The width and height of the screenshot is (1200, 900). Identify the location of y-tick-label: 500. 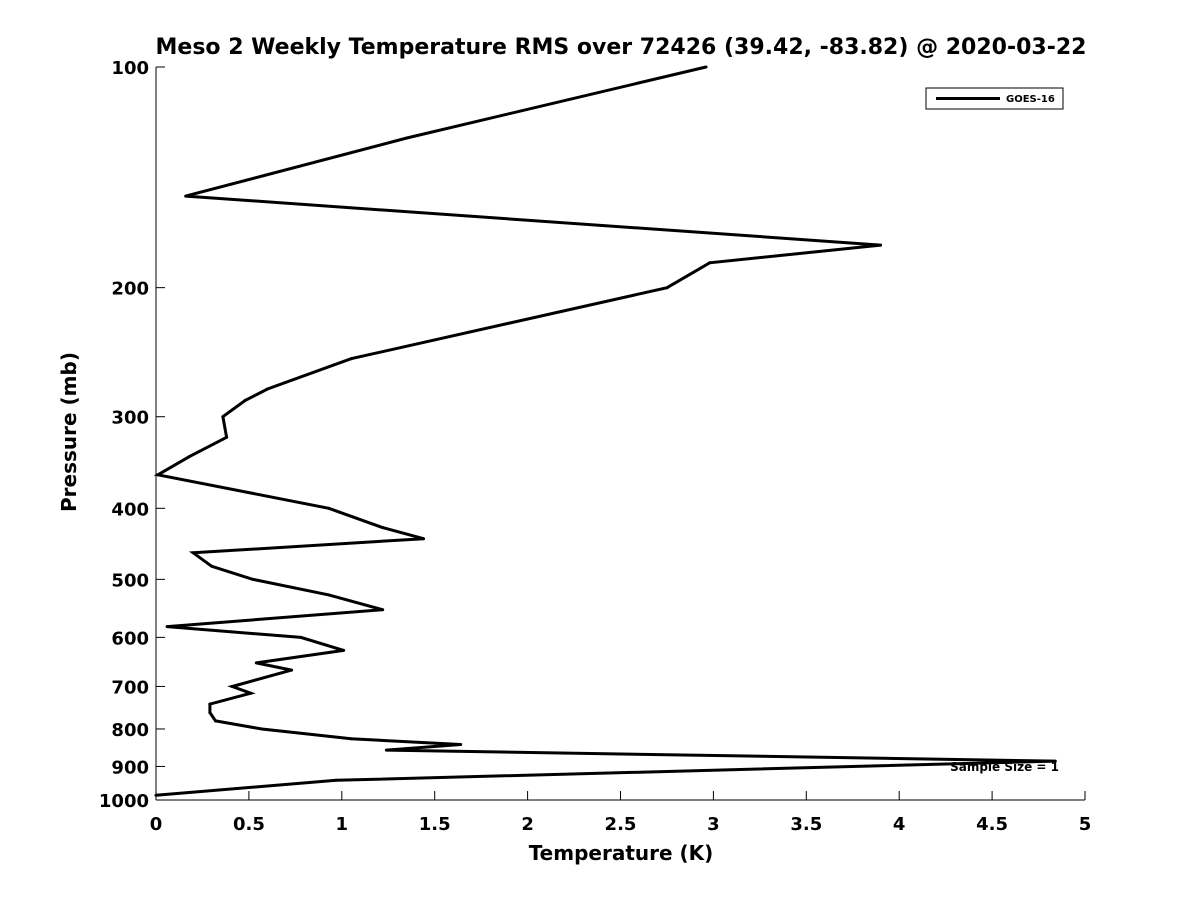
(130, 580).